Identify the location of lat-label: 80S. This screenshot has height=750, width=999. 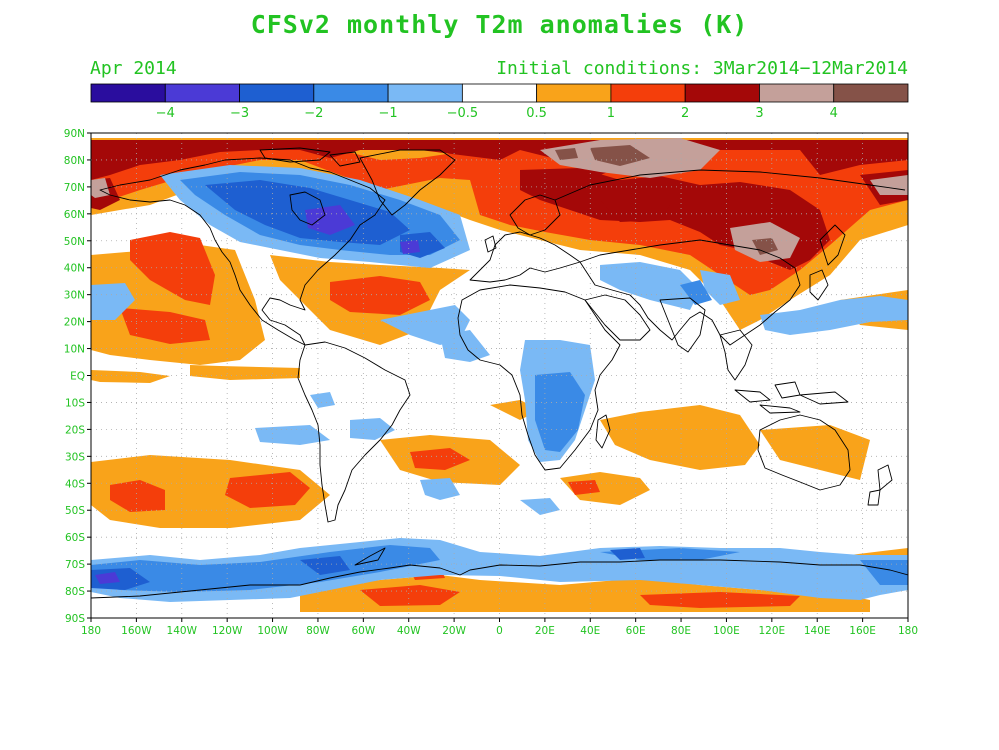
(75, 592).